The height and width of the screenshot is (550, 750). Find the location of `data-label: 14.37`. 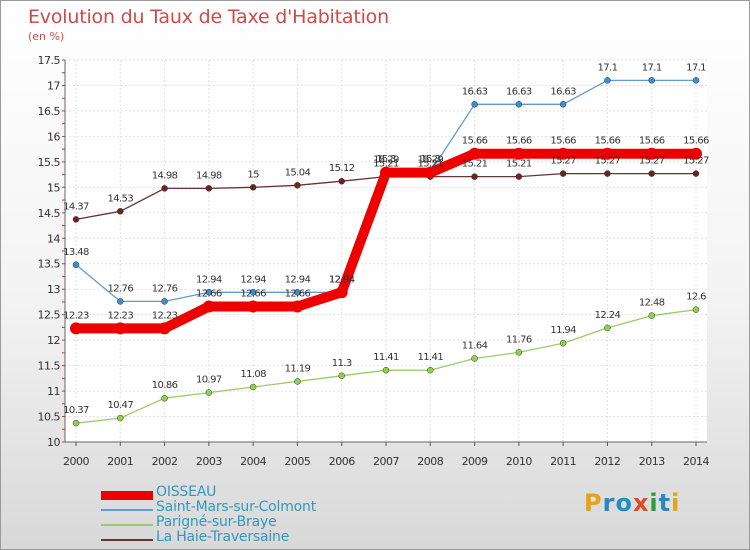

data-label: 14.37 is located at coordinates (76, 206).